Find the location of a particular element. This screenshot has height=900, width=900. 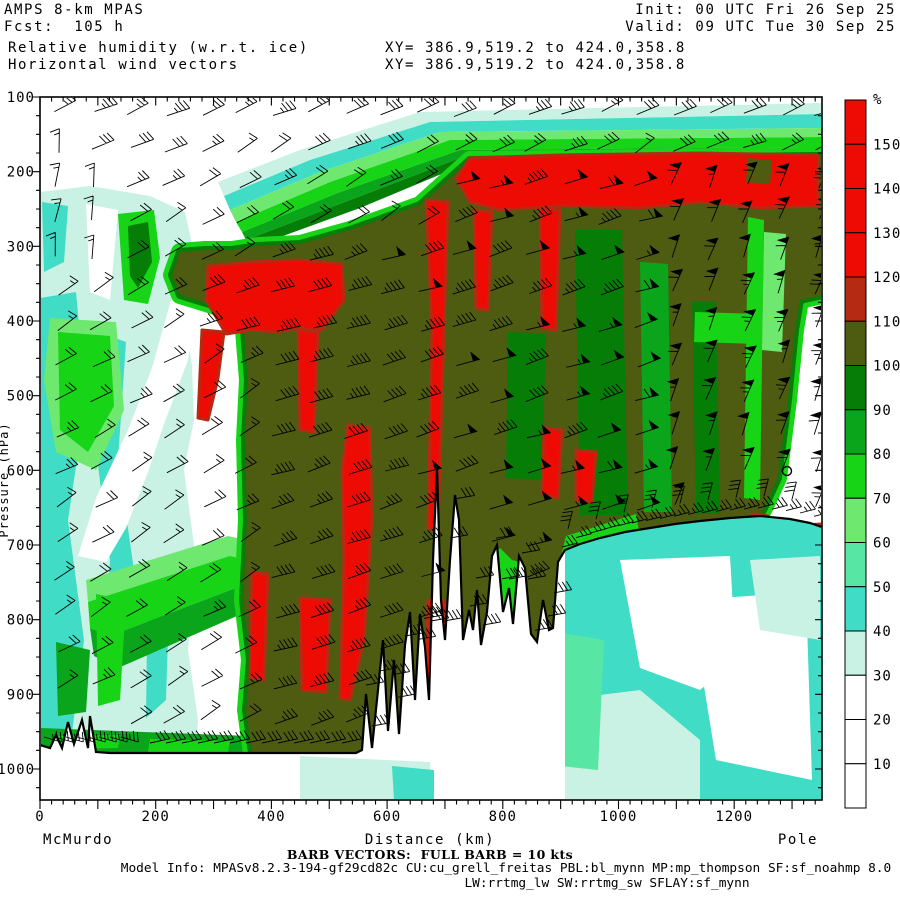

x-tick-label: 0 is located at coordinates (39, 817).